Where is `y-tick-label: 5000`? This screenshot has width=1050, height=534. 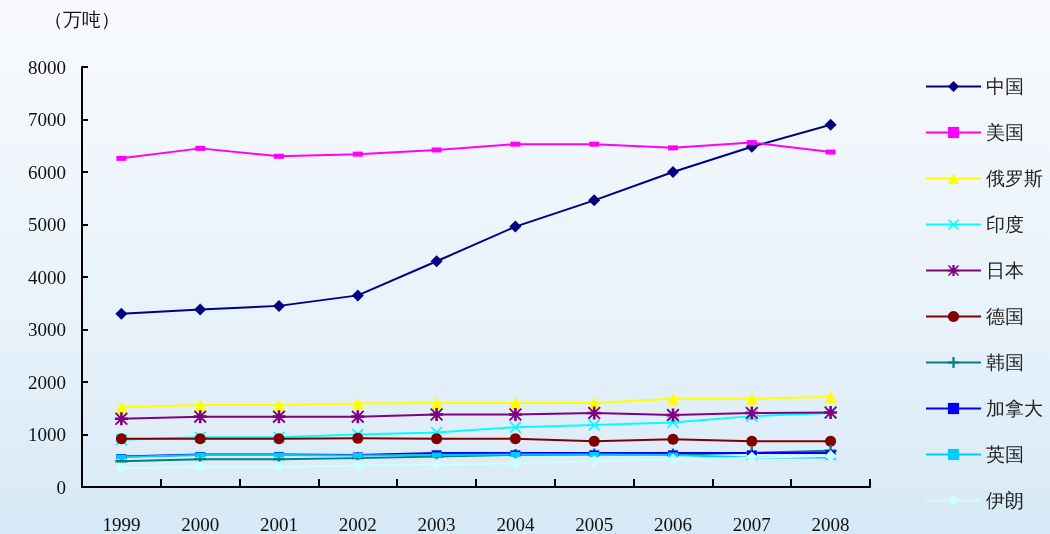
y-tick-label: 5000 is located at coordinates (47, 224).